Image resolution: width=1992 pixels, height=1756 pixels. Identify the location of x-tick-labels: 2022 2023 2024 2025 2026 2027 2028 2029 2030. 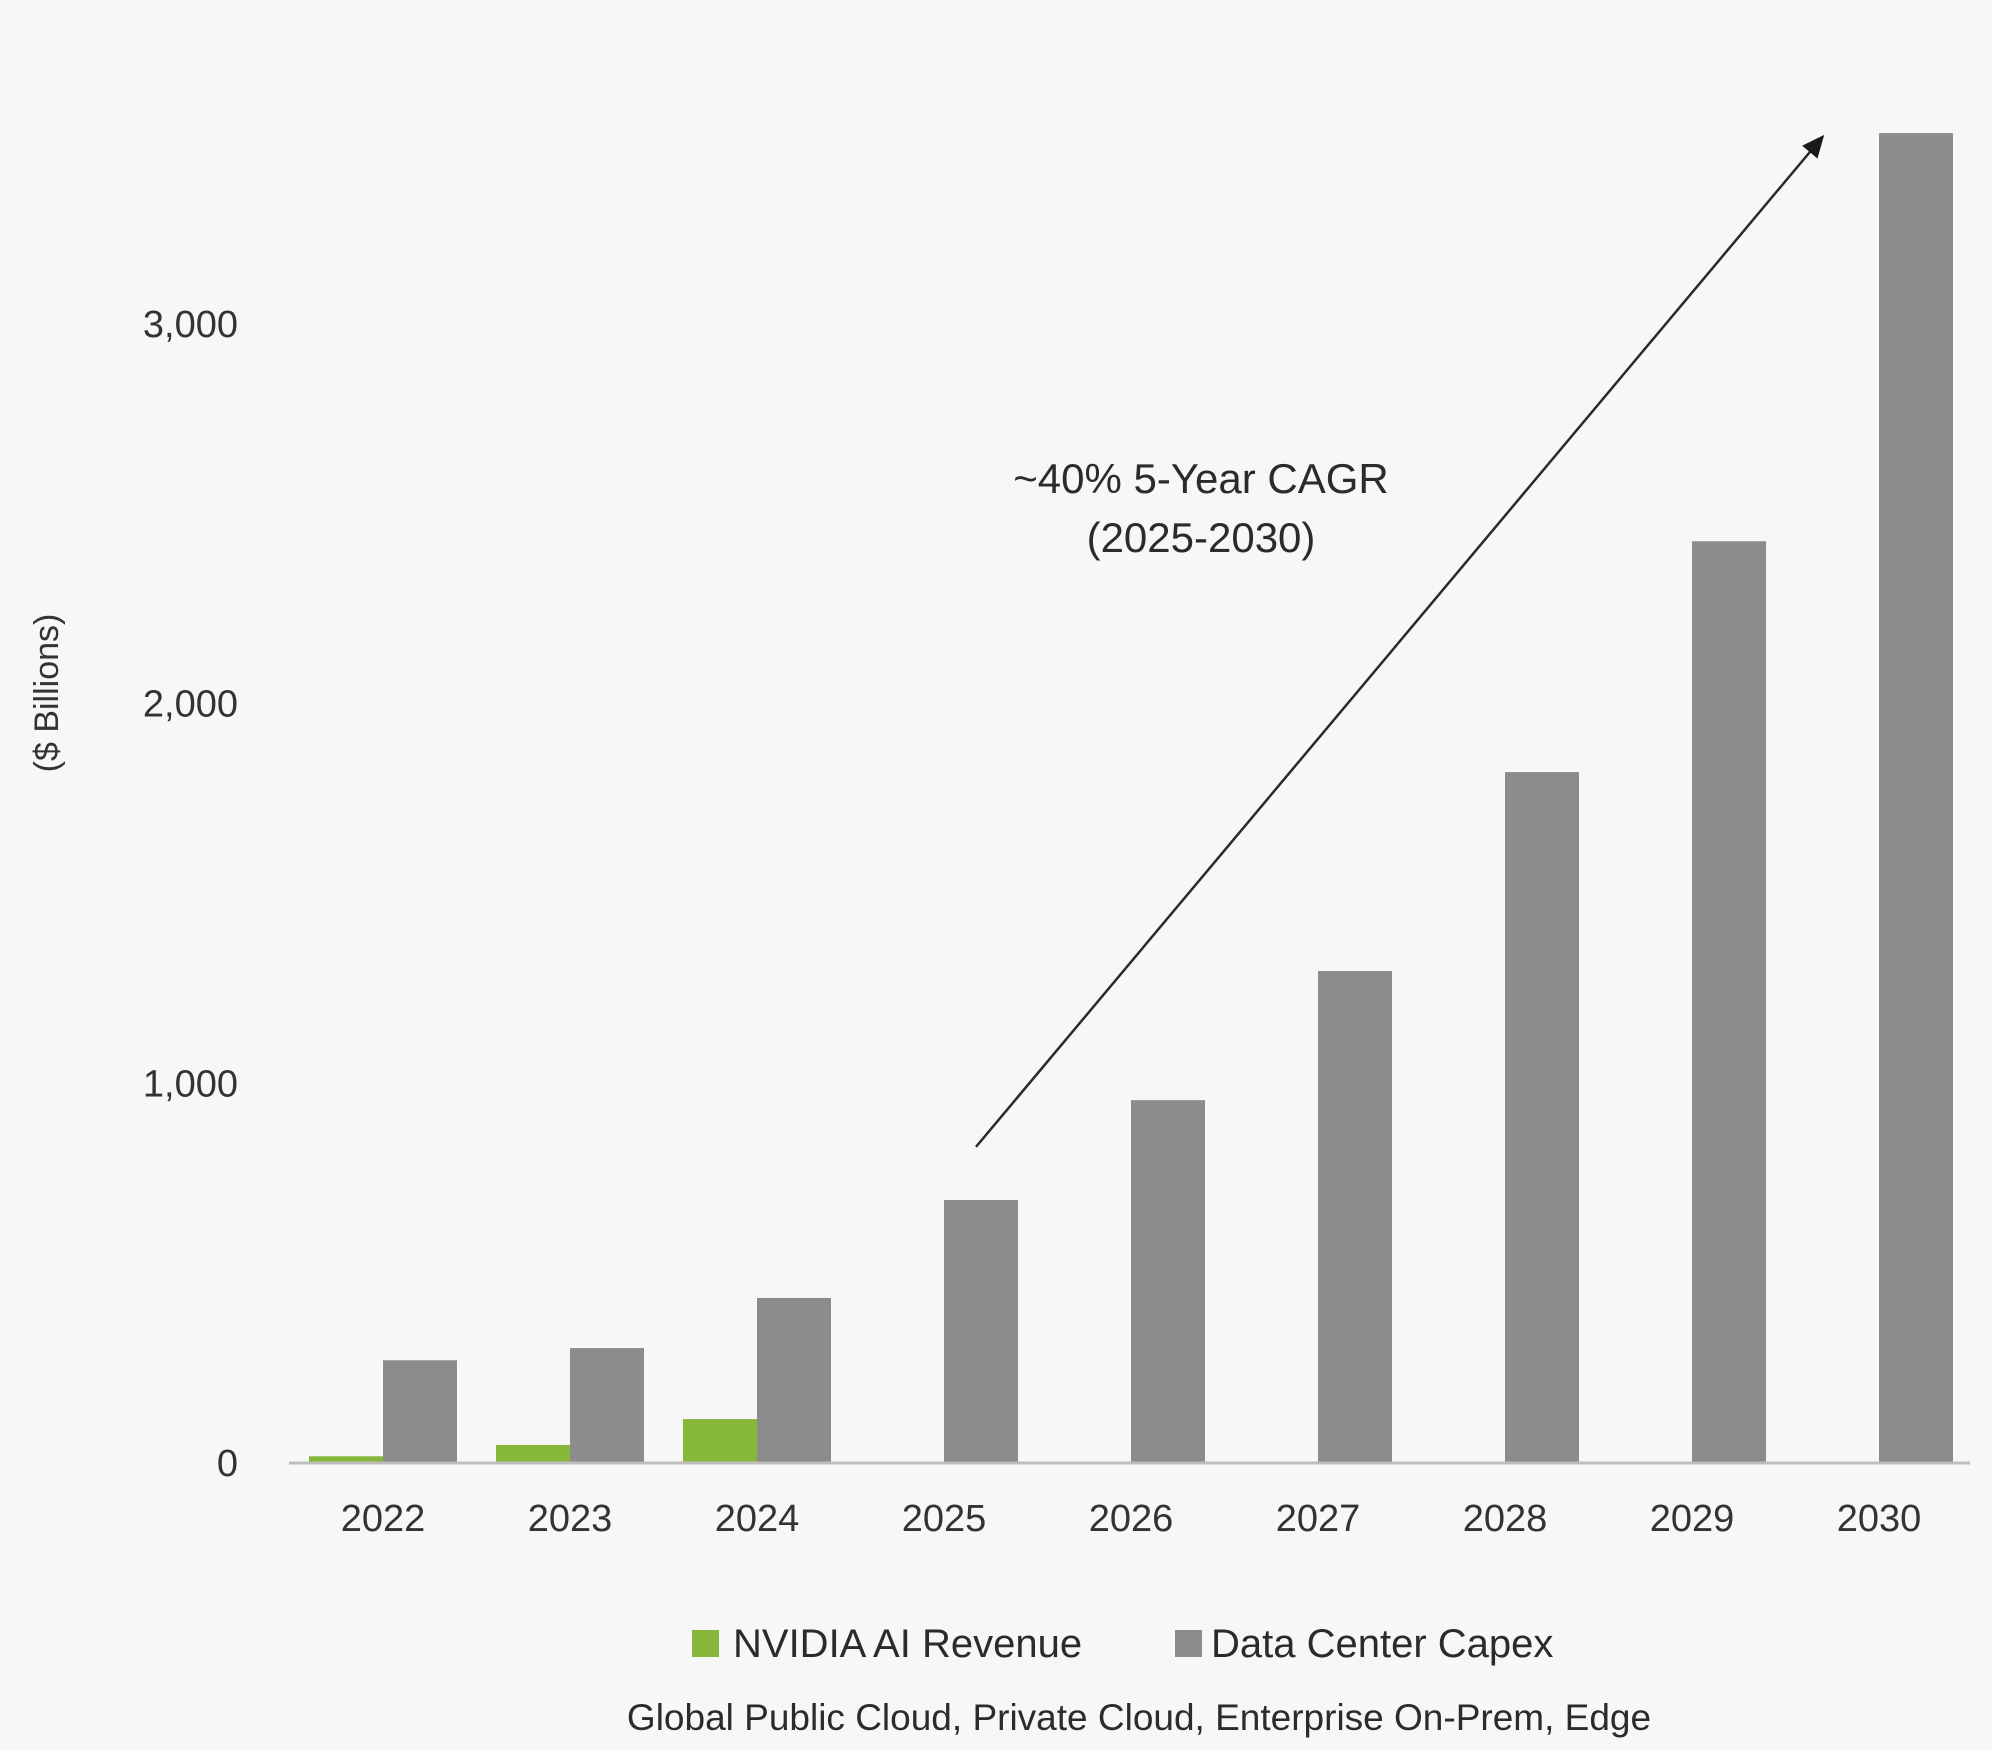
(1131, 1519).